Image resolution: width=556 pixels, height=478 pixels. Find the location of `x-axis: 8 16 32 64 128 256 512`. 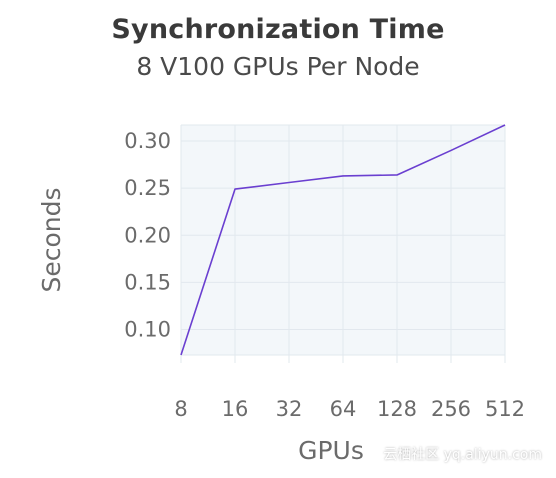

x-axis: 8 16 32 64 128 256 512 is located at coordinates (349, 409).